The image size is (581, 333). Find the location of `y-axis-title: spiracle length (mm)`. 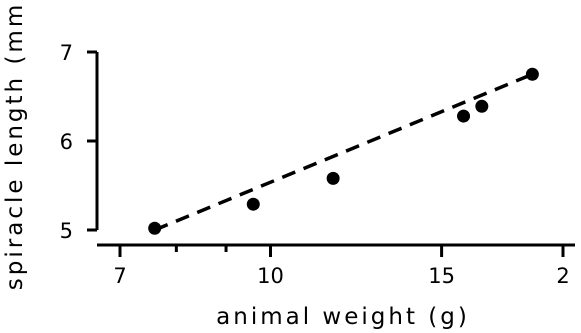

y-axis-title: spiracle length (mm) is located at coordinates (15, 145).